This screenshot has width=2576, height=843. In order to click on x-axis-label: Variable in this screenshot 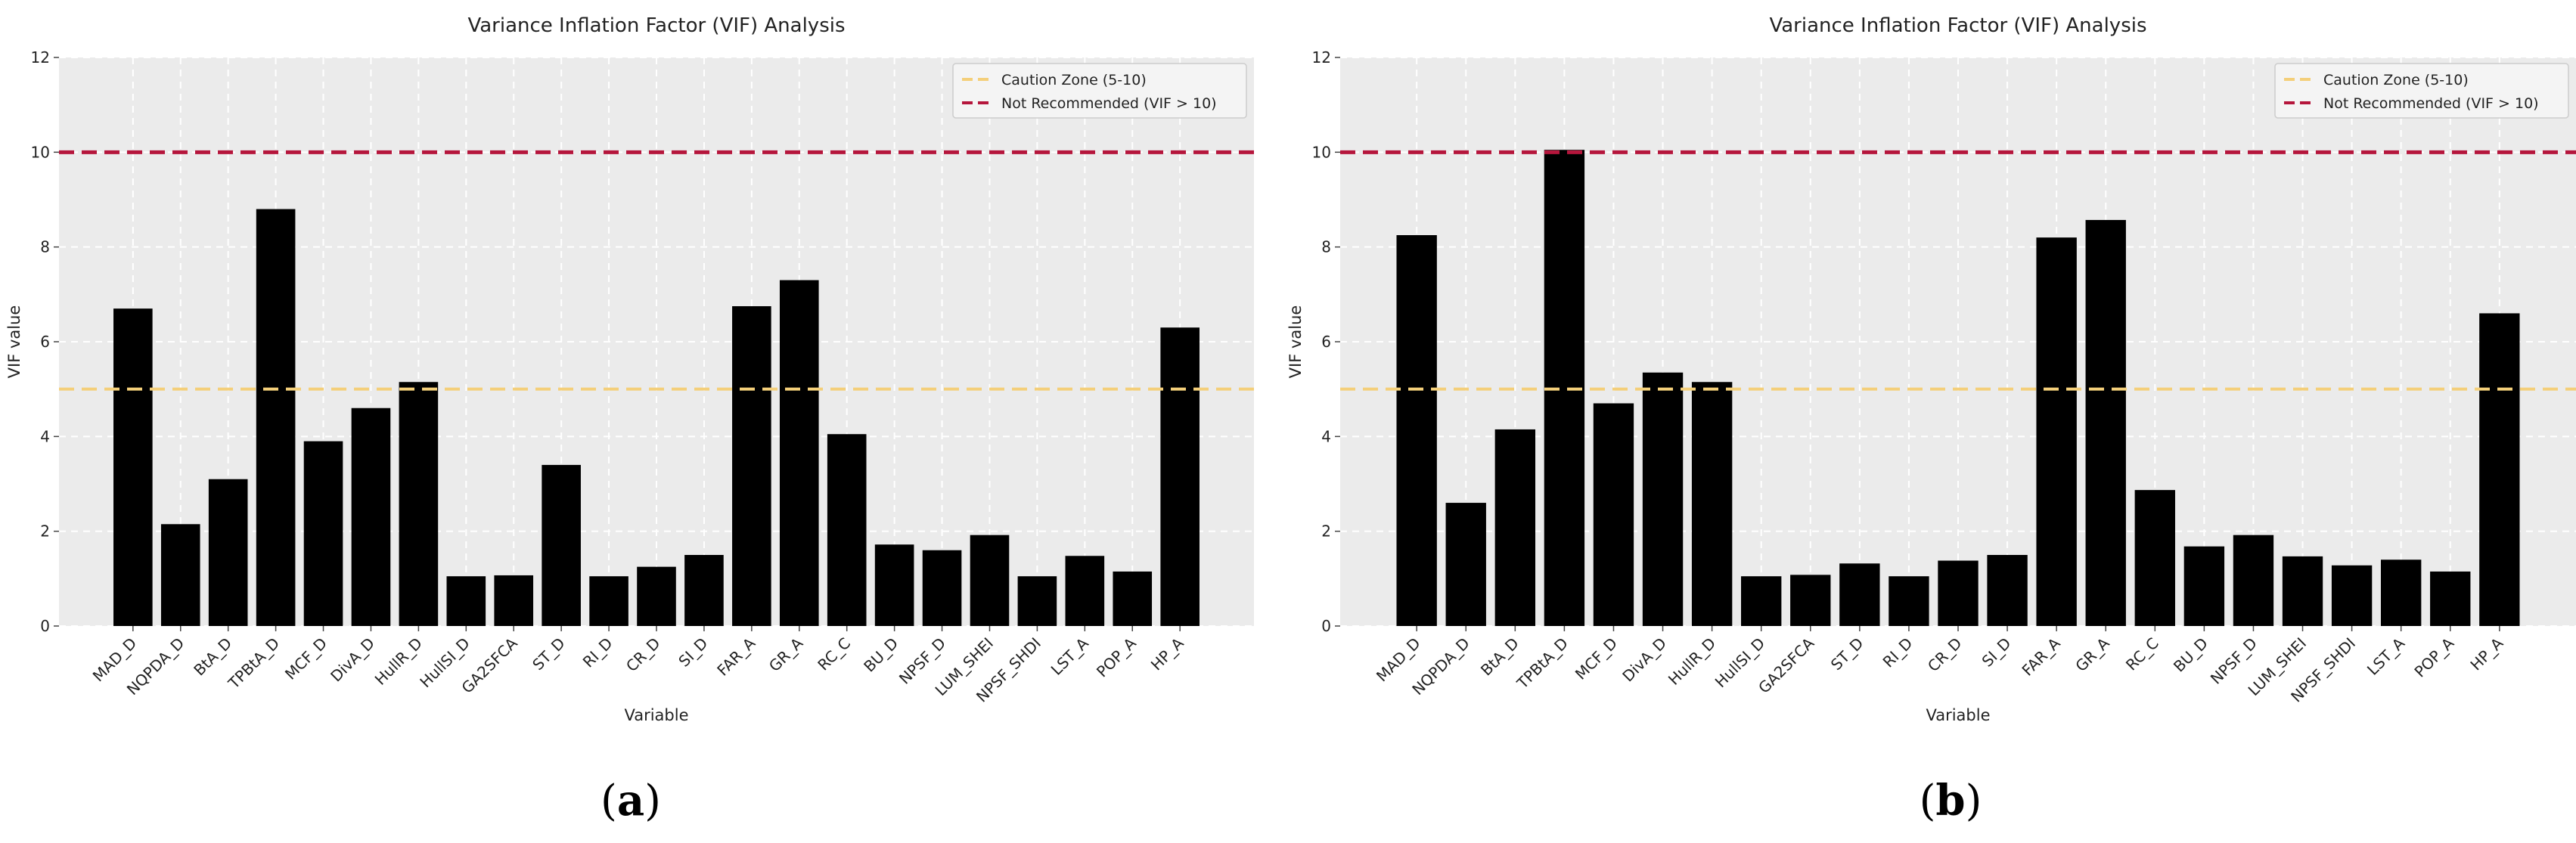, I will do `click(1958, 715)`.